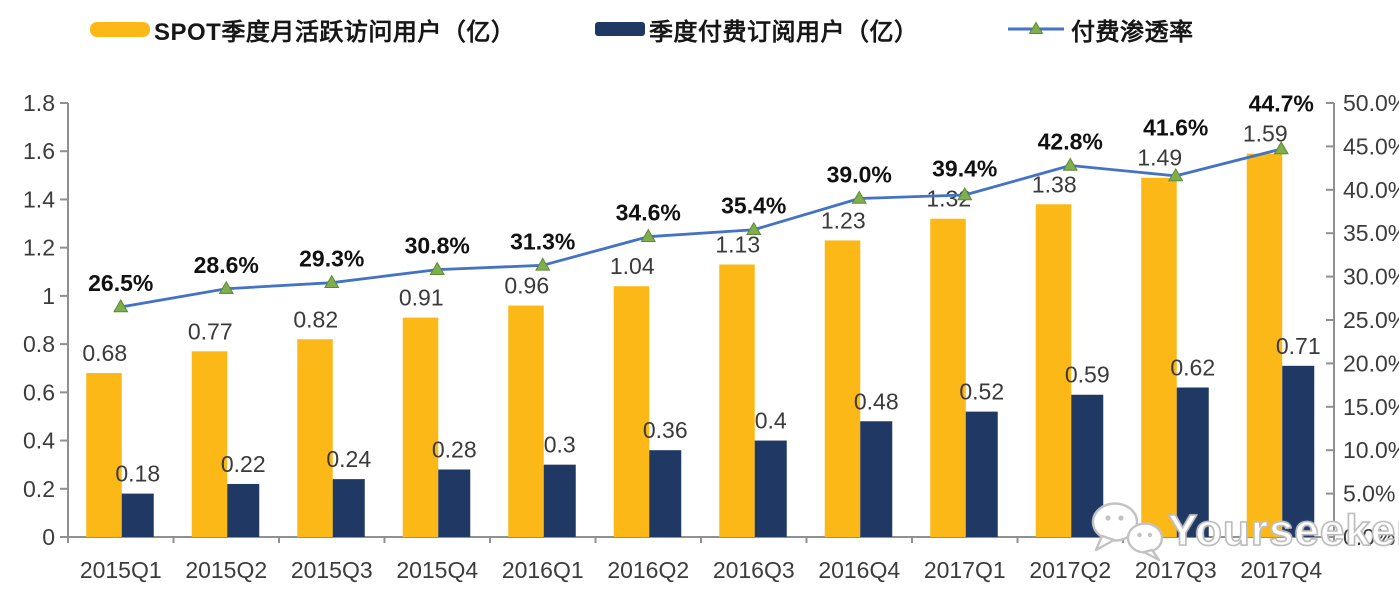  I want to click on mau-bar-label: 0.77, so click(210, 331).